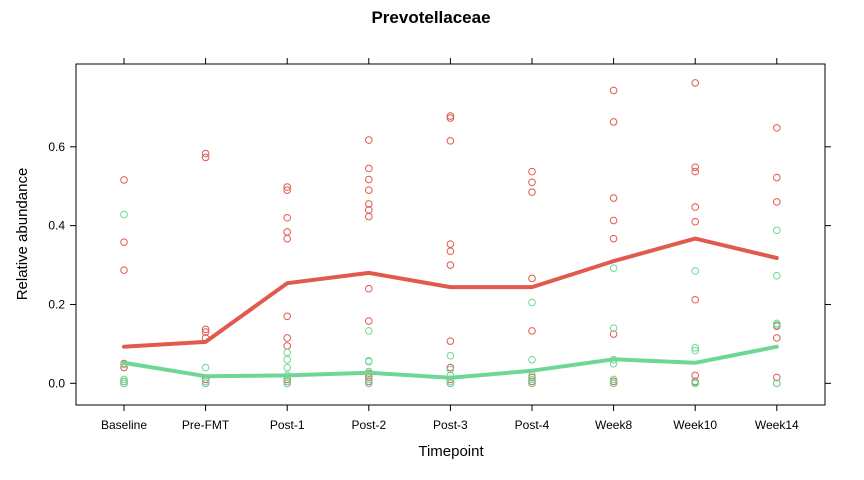 This screenshot has width=864, height=480. Describe the element at coordinates (22, 234) in the screenshot. I see `y-axis-label: Relative abundance` at that location.